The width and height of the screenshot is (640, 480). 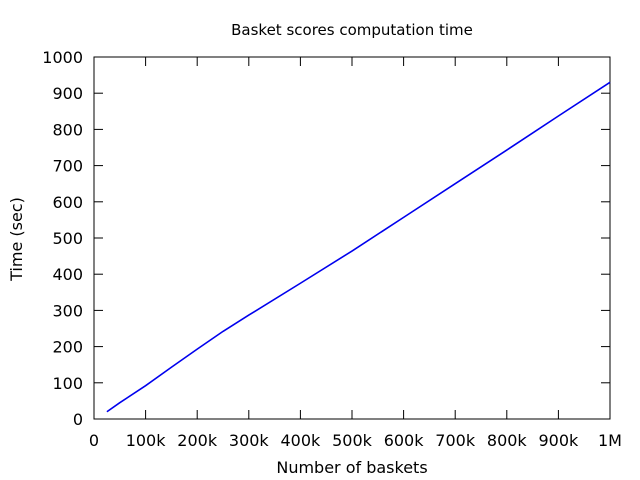 What do you see at coordinates (455, 440) in the screenshot?
I see `x-tick-label: 700k` at bounding box center [455, 440].